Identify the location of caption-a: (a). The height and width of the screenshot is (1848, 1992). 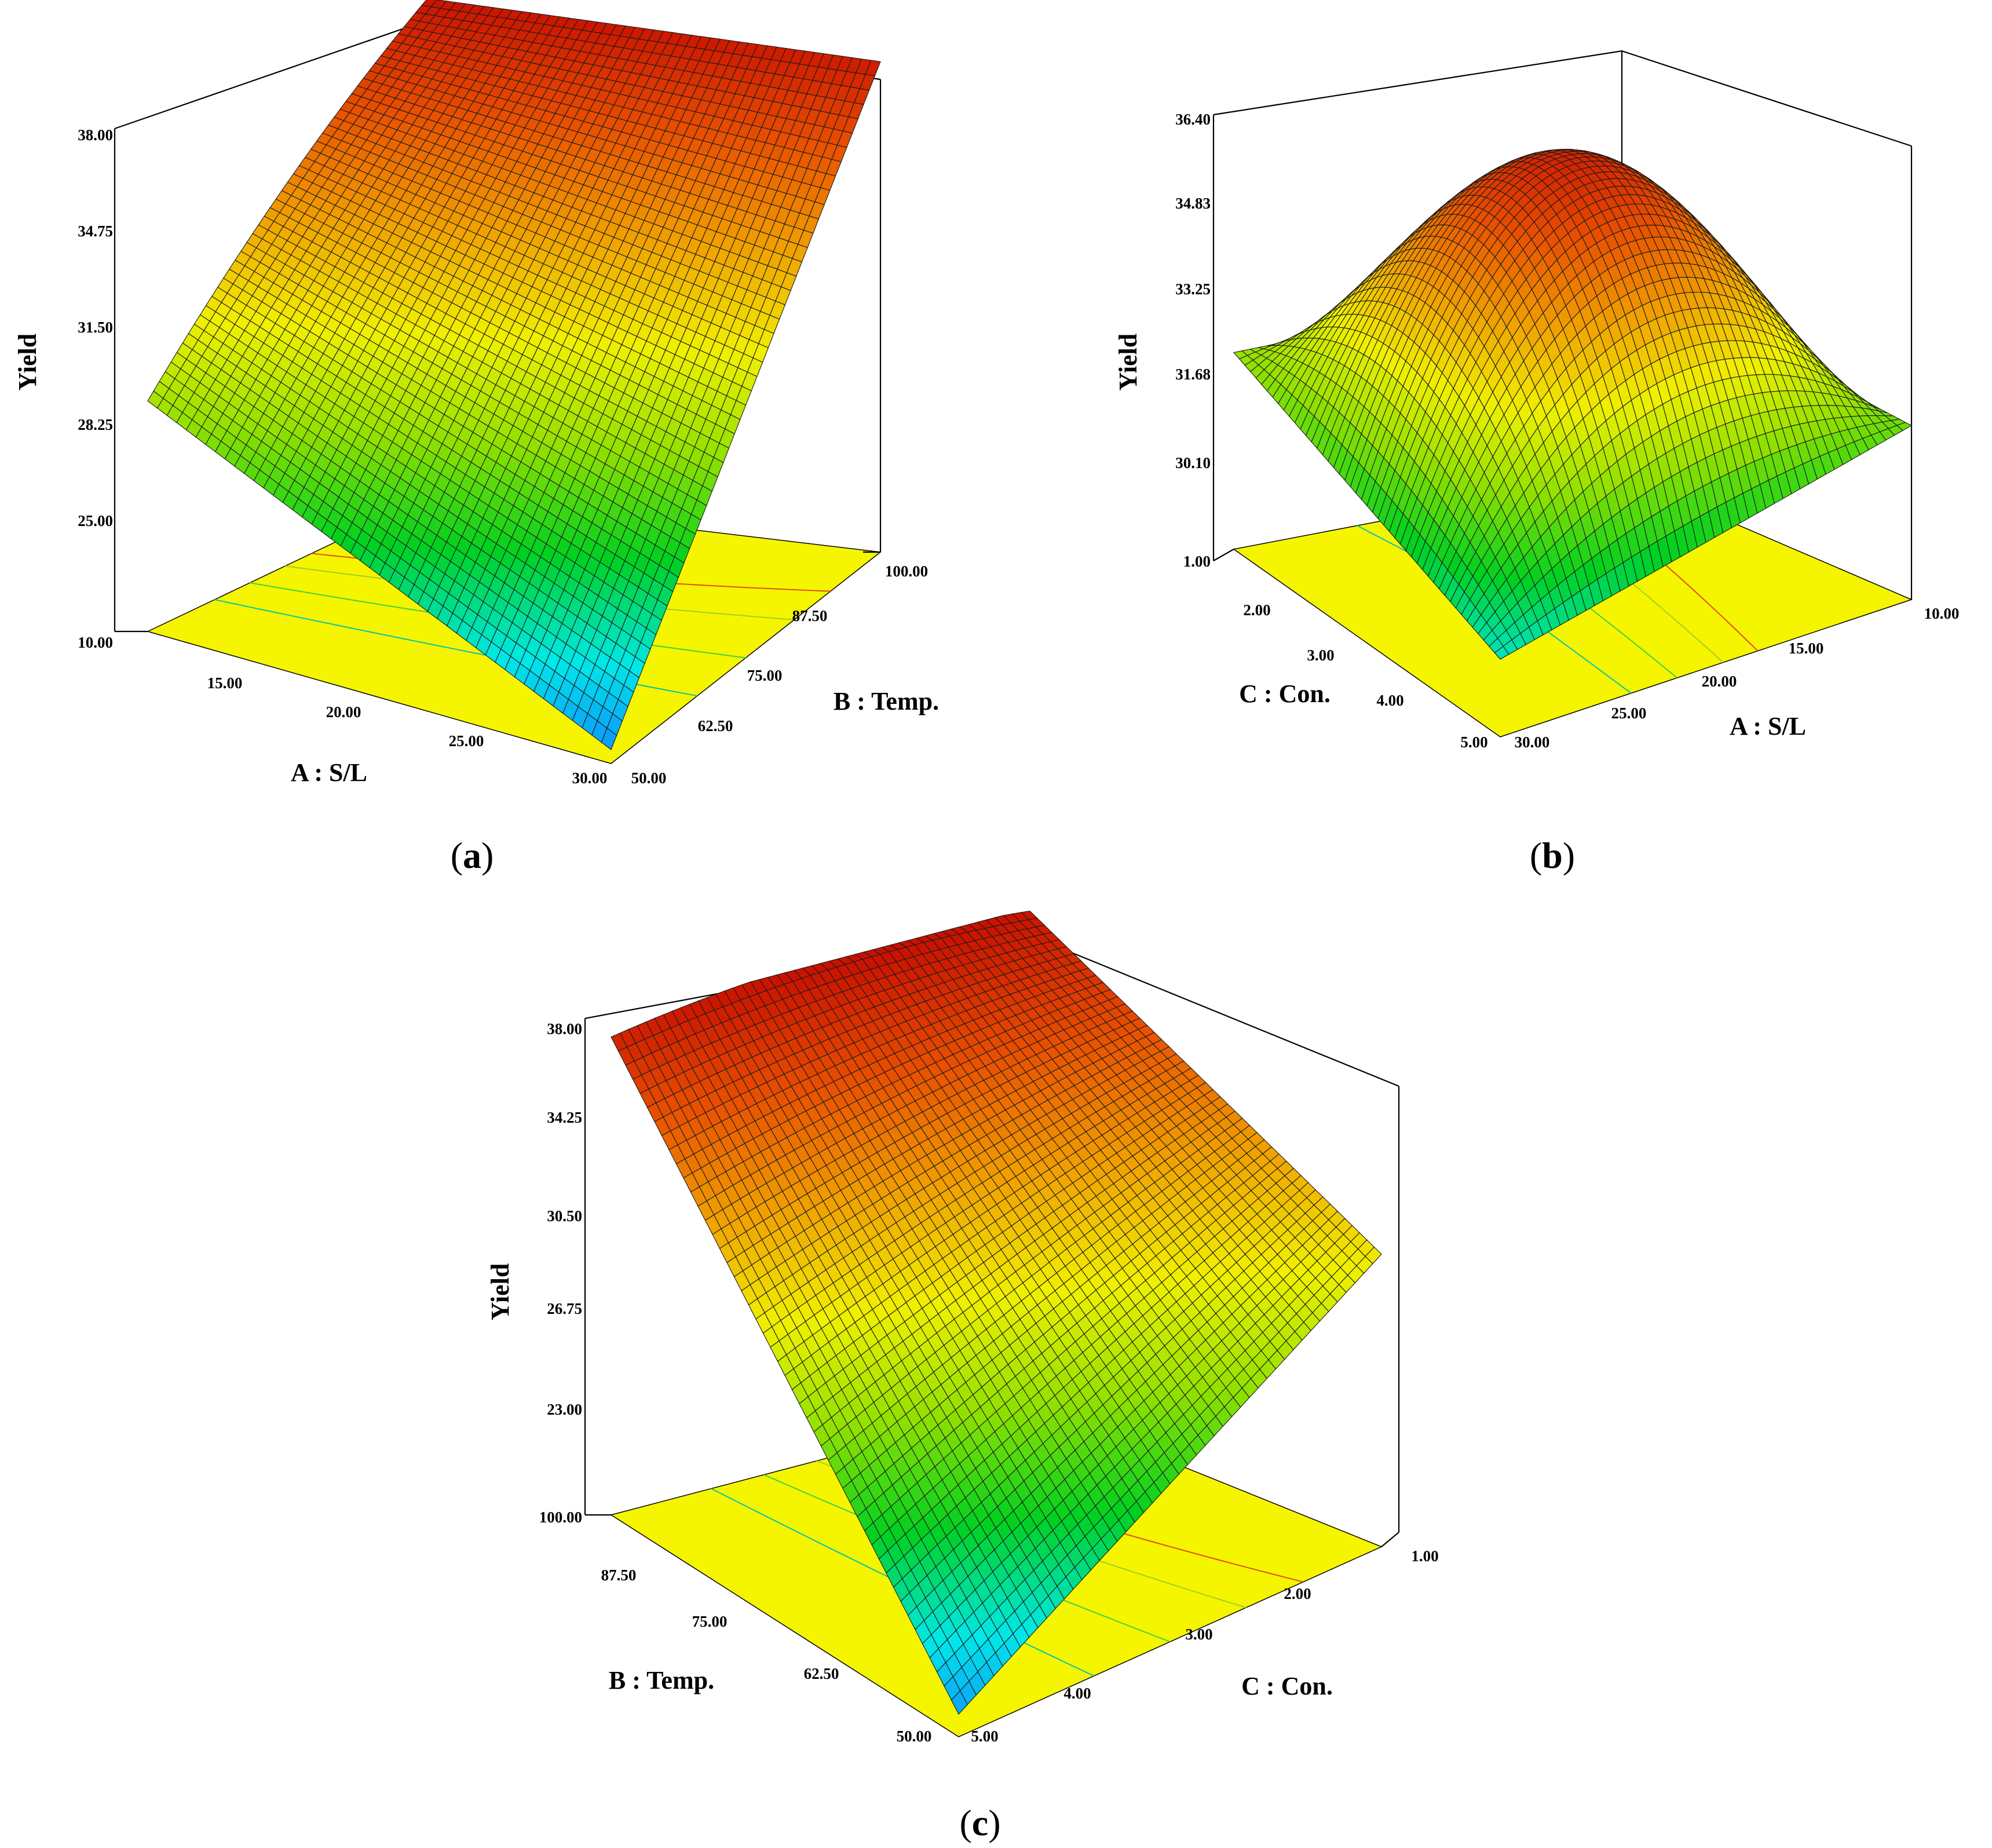
(472, 856).